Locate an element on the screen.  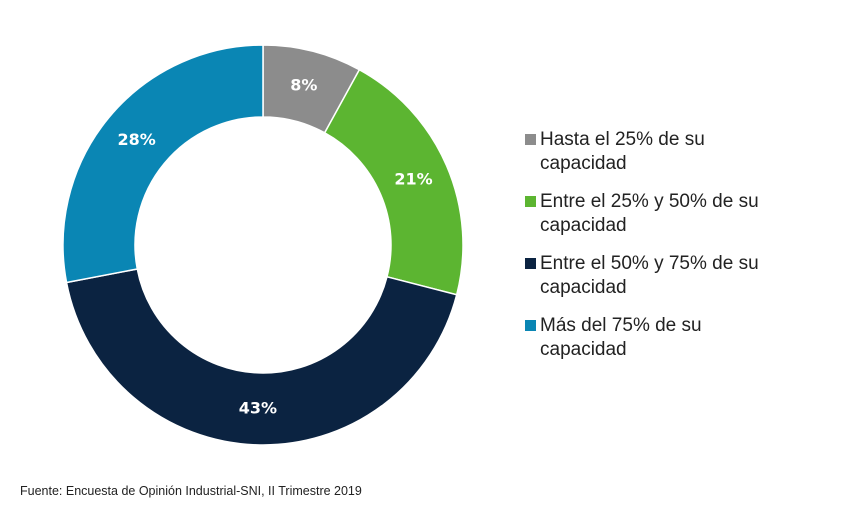
data-label: 28% is located at coordinates (136, 139).